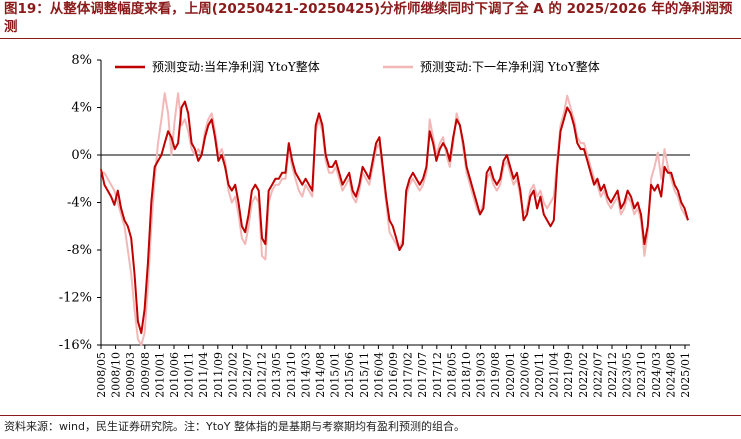 Image resolution: width=741 pixels, height=439 pixels. What do you see at coordinates (145, 375) in the screenshot?
I see `x-tick-label: 2009/08` at bounding box center [145, 375].